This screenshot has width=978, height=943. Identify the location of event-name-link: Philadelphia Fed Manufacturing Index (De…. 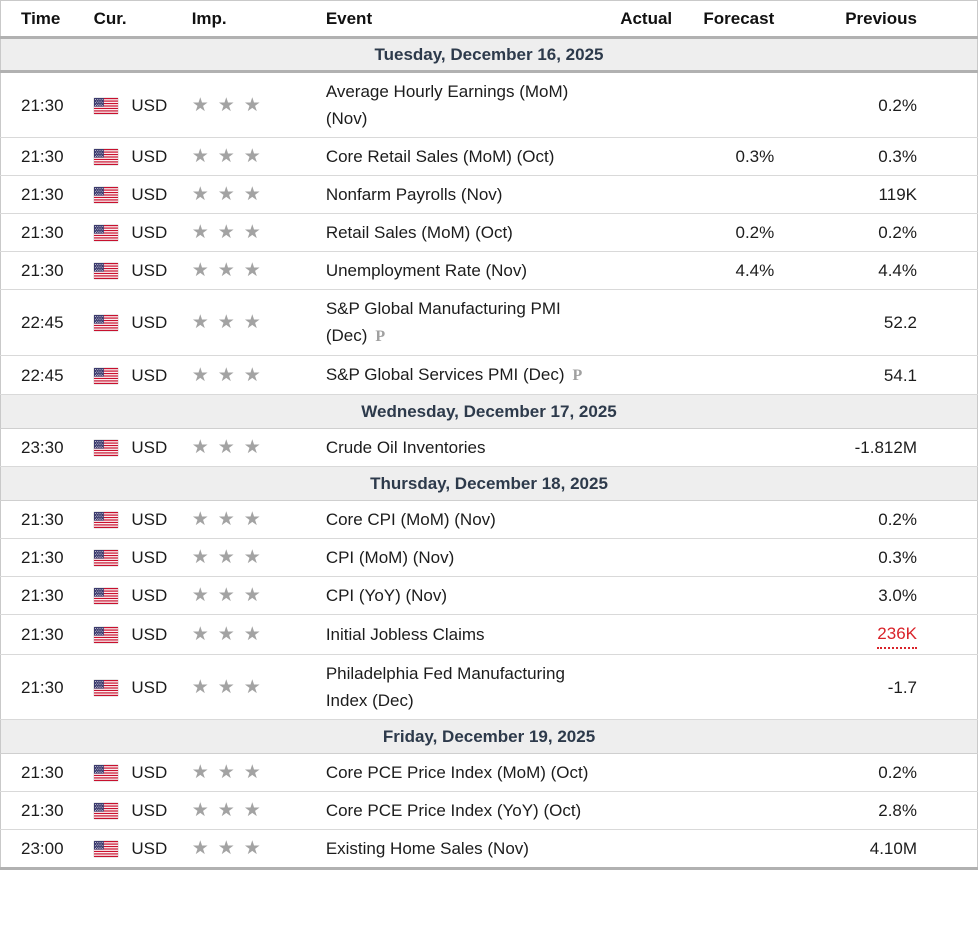
(445, 687).